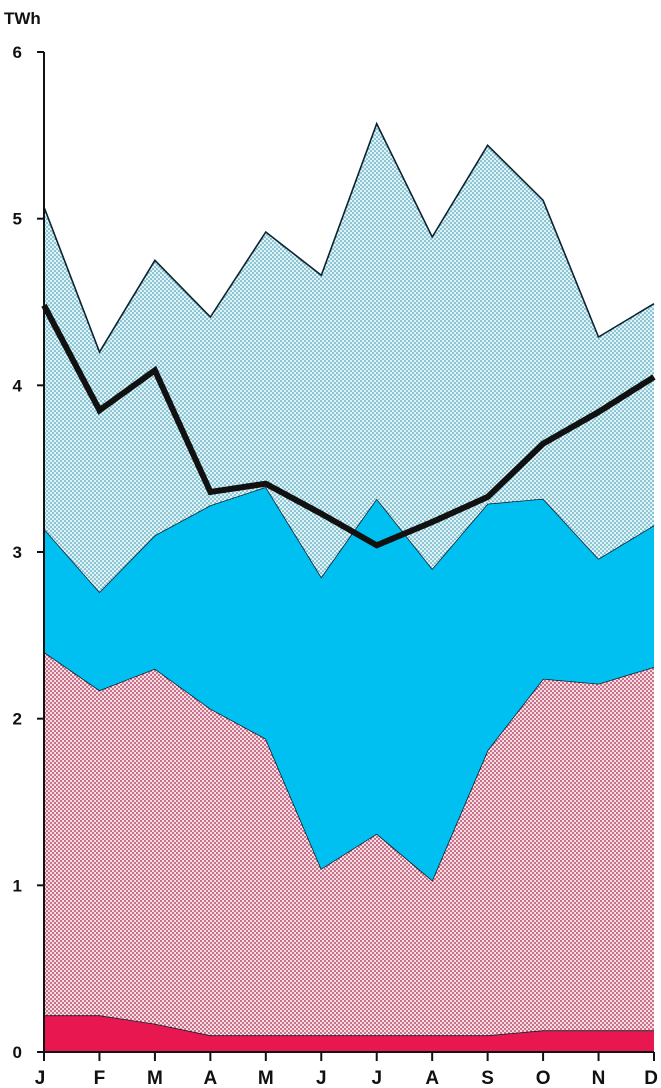 The height and width of the screenshot is (1088, 661). I want to click on x-tick-label: O, so click(543, 1078).